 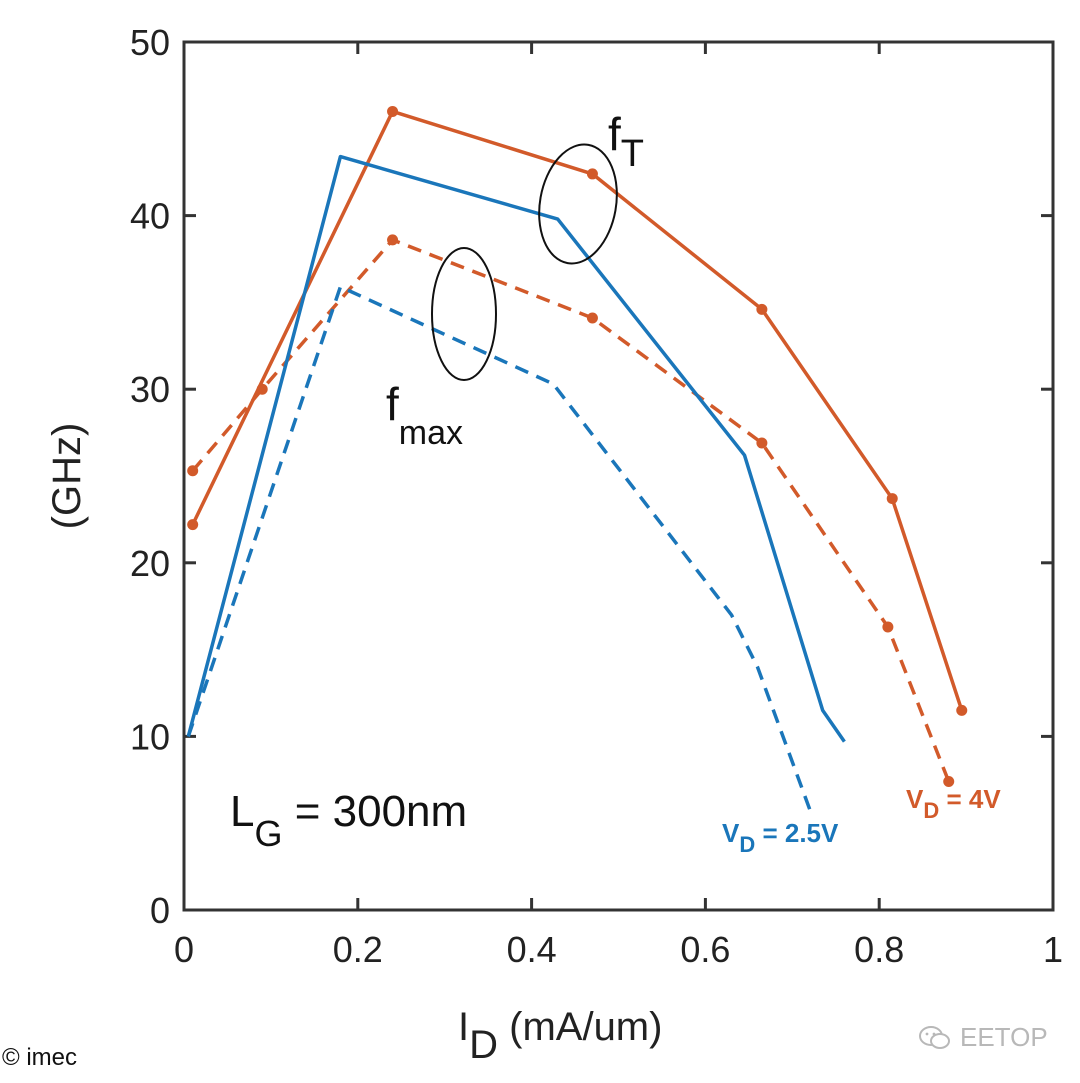 I want to click on ft-annotation: fT, so click(x=626, y=141).